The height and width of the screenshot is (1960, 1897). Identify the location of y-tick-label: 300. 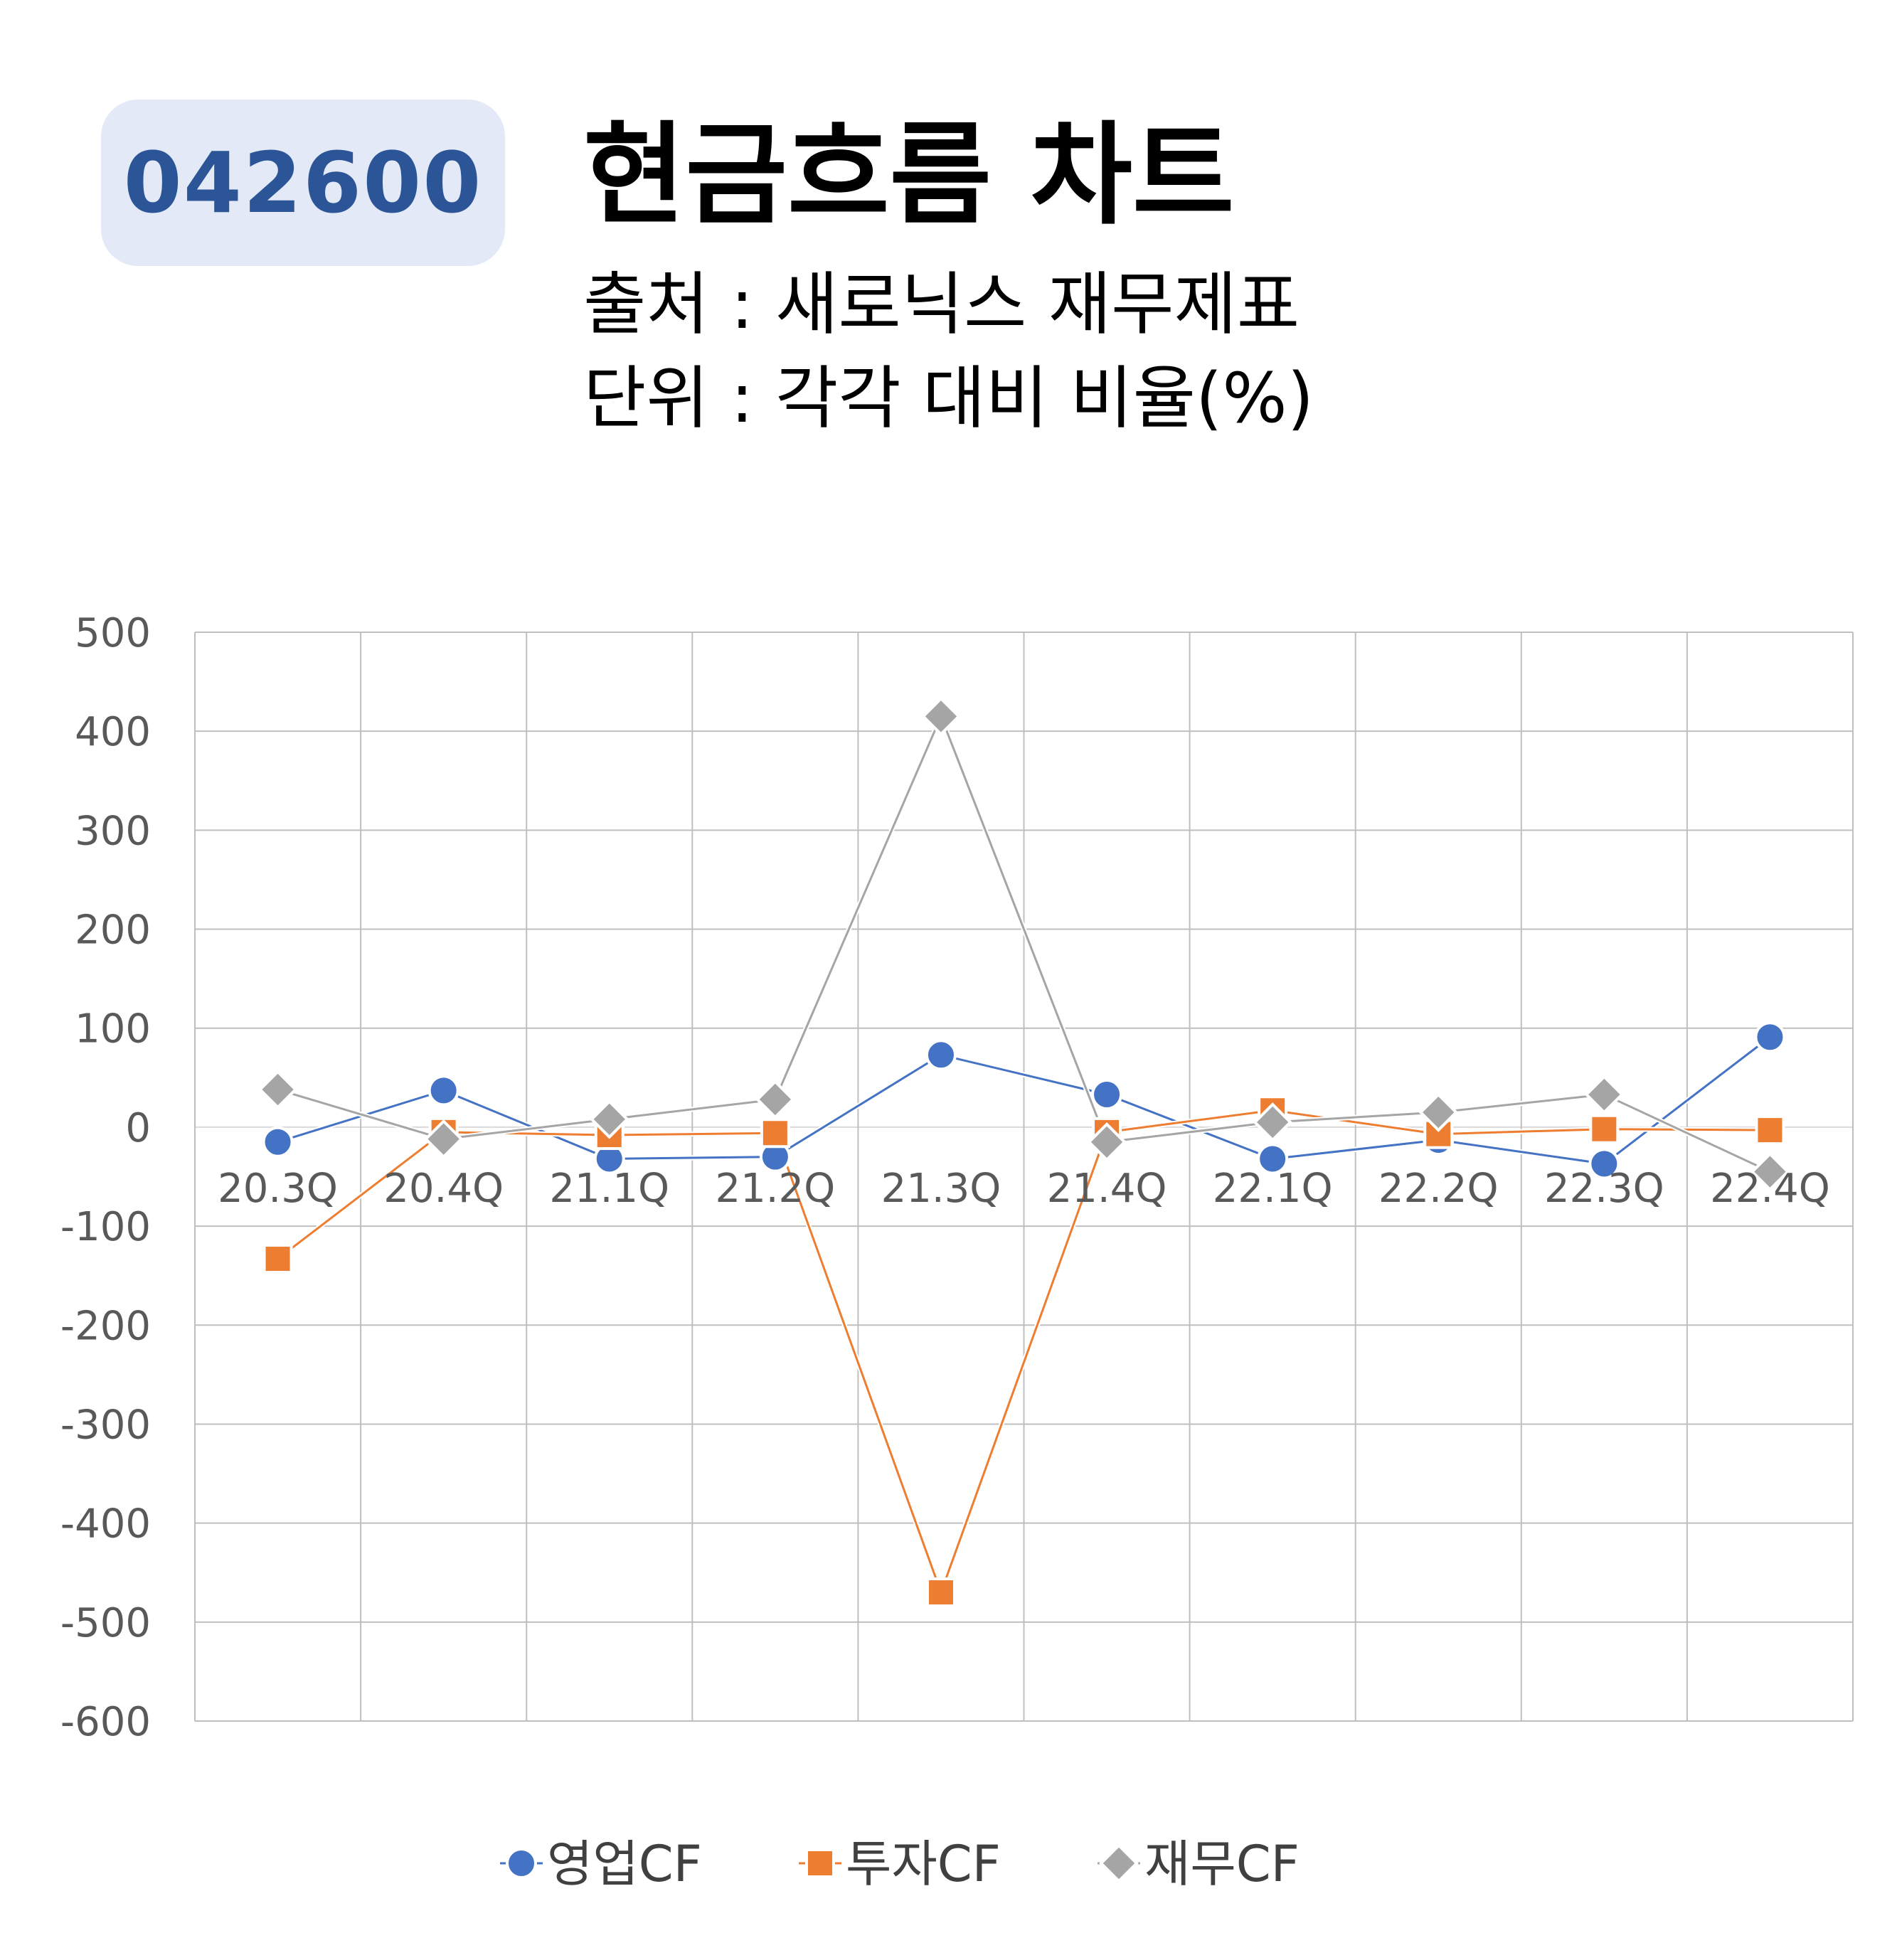
(113, 831).